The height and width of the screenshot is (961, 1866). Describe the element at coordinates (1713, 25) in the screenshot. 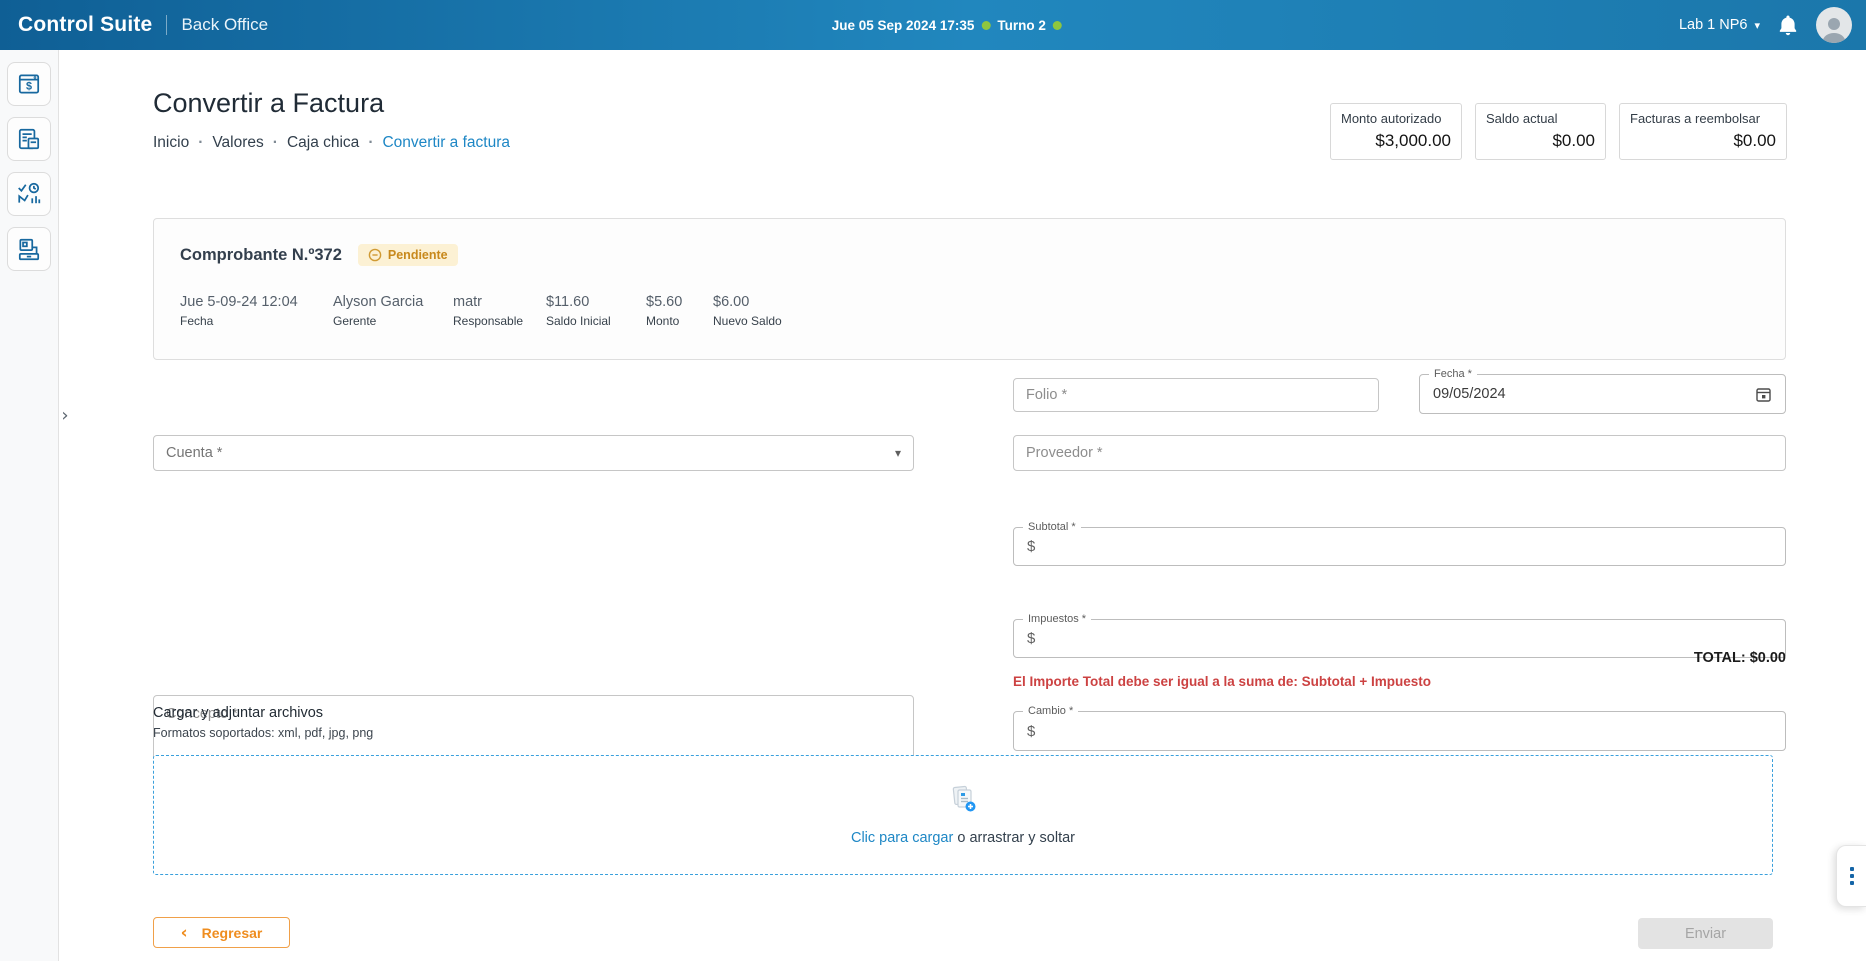

I see `location-label: Lab 1 NP6` at that location.